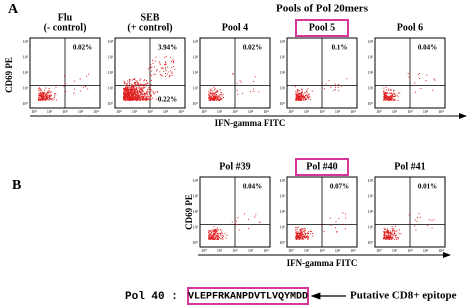 This screenshot has width=474, height=307. What do you see at coordinates (167, 48) in the screenshot?
I see `quadrant-percent: 3.94%` at bounding box center [167, 48].